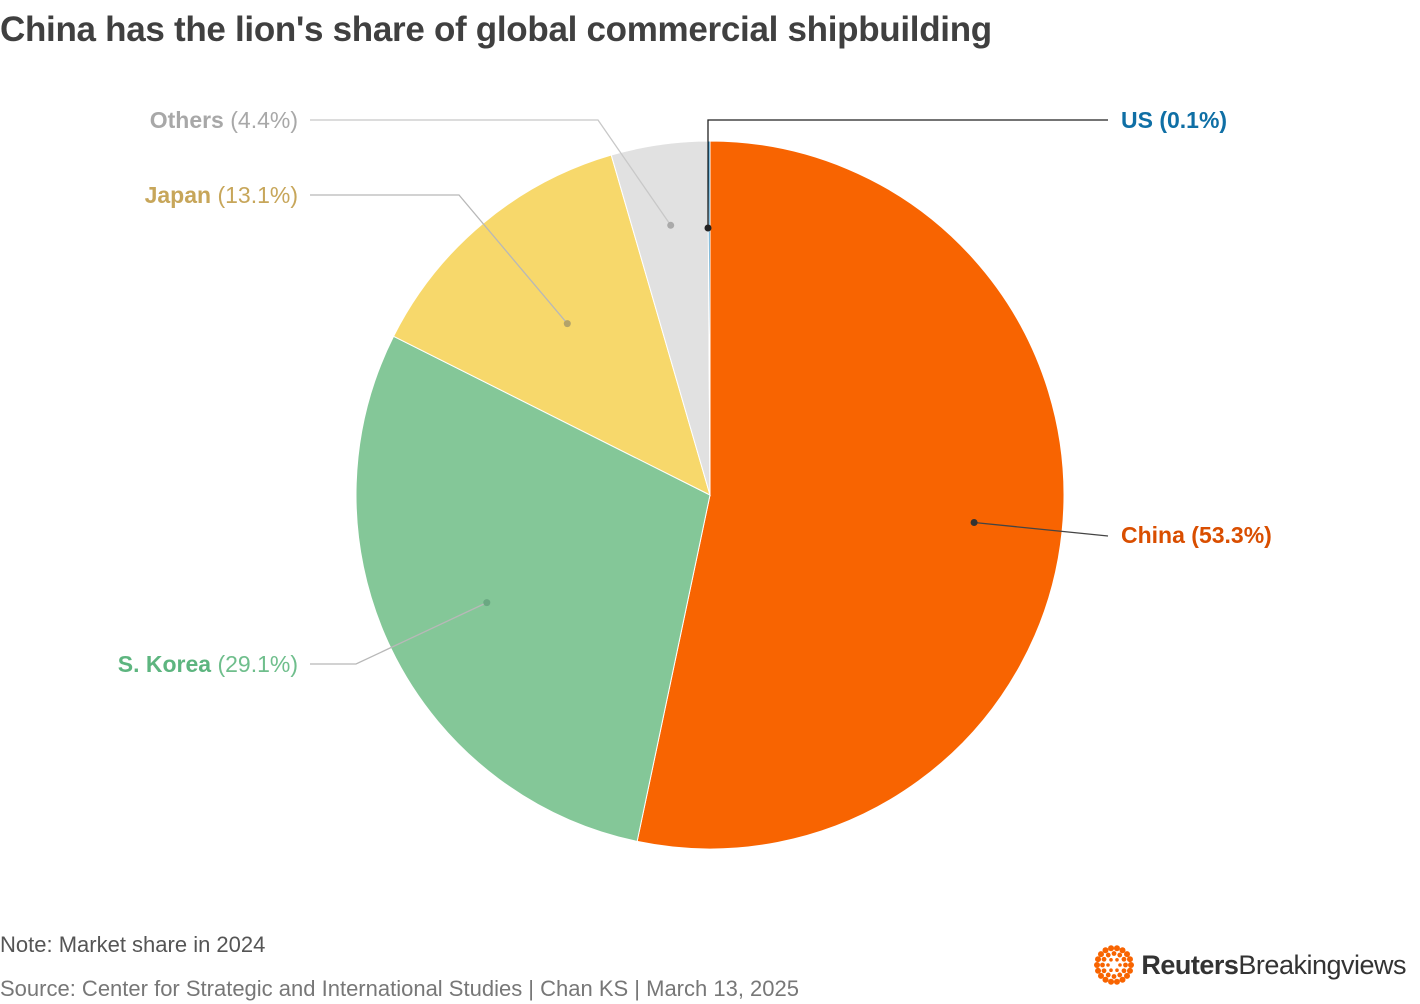  What do you see at coordinates (1196, 535) in the screenshot?
I see `slice-label-china: China (53.3%)` at bounding box center [1196, 535].